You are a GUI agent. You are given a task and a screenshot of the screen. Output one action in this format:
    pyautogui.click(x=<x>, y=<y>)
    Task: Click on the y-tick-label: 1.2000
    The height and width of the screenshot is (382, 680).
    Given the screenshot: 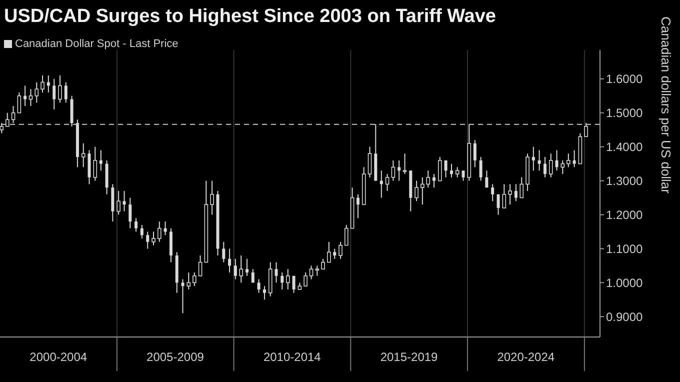 What is the action you would take?
    pyautogui.click(x=625, y=215)
    